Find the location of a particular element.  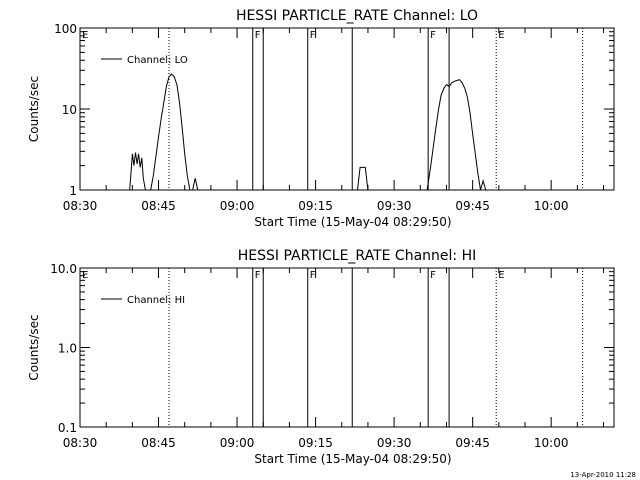

y-tick-label: 1.0 is located at coordinates (67, 349).